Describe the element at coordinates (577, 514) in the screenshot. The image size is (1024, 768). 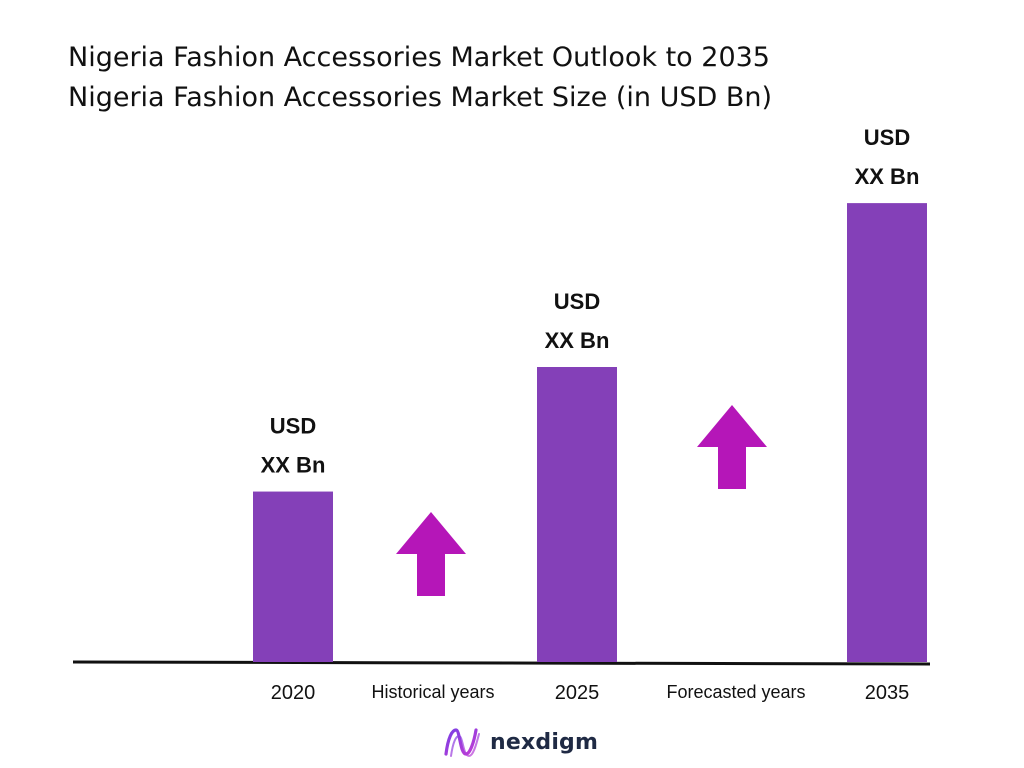
I see `bar-2025` at that location.